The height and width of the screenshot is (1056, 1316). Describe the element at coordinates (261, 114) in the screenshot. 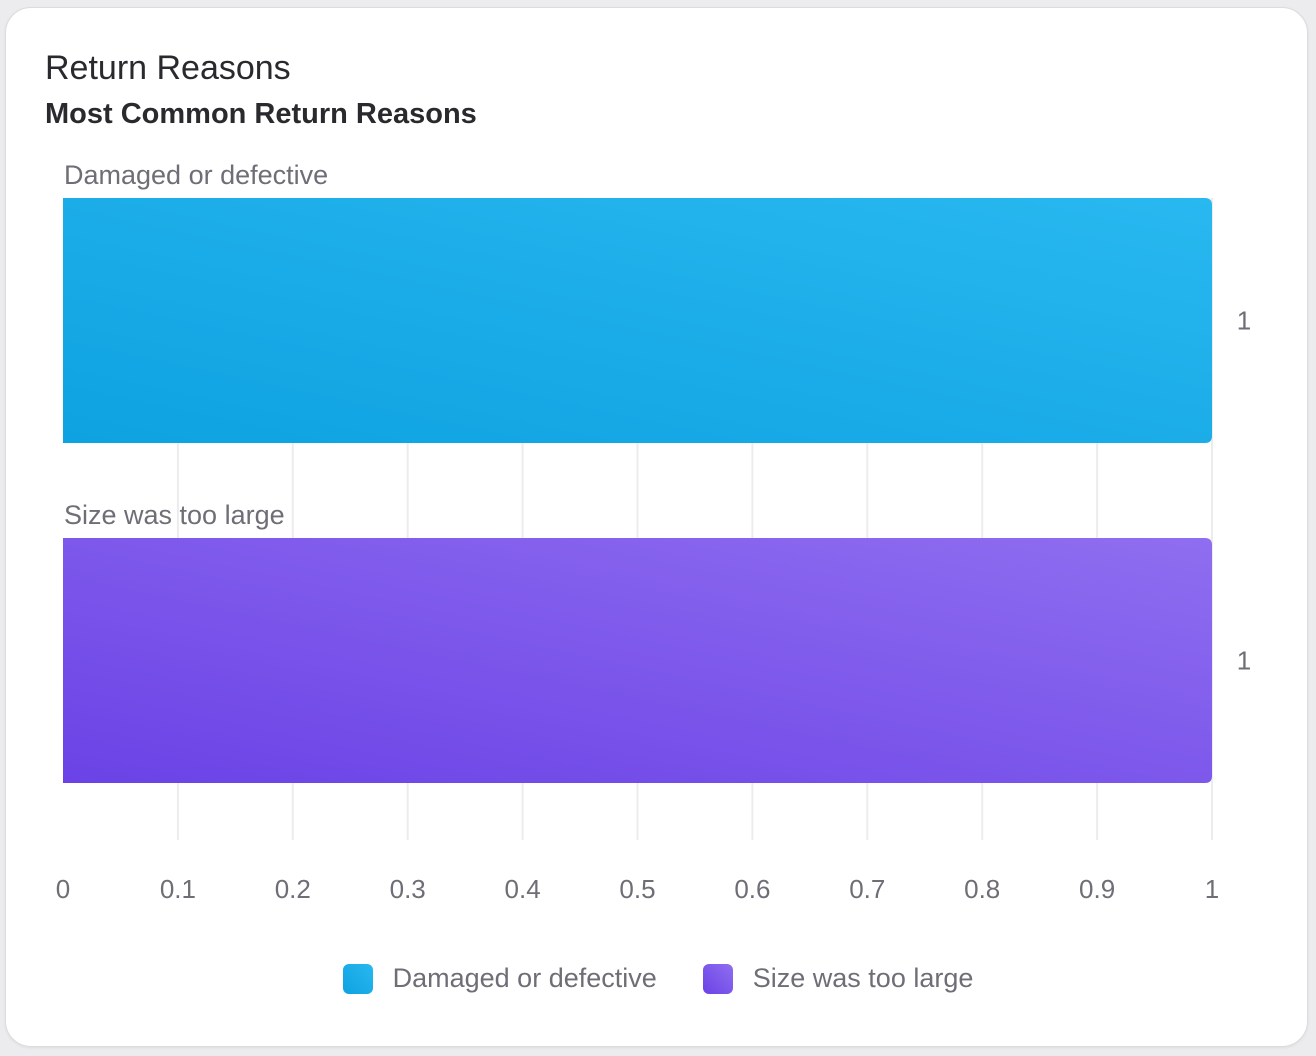

I see `chart-subtitle: Most Common Return Reasons` at that location.